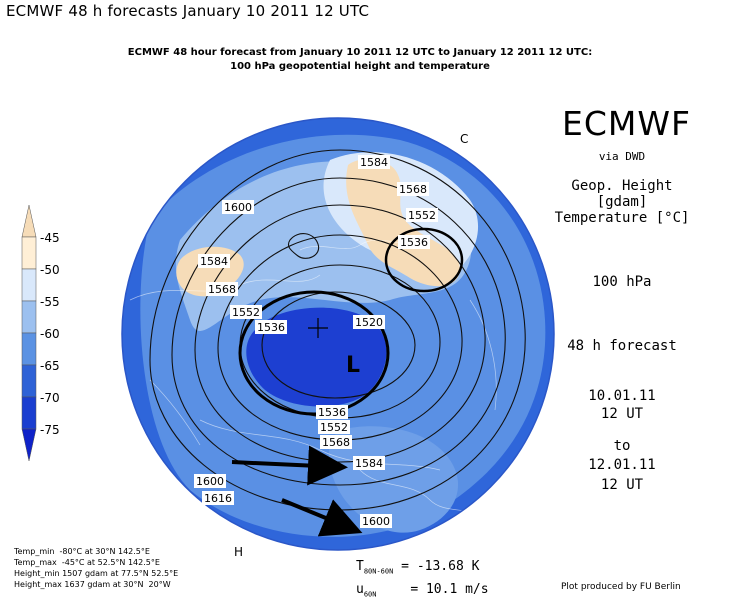 This screenshot has width=732, height=609. Describe the element at coordinates (626, 123) in the screenshot. I see `ecmwf-logo: ECMWF` at that location.